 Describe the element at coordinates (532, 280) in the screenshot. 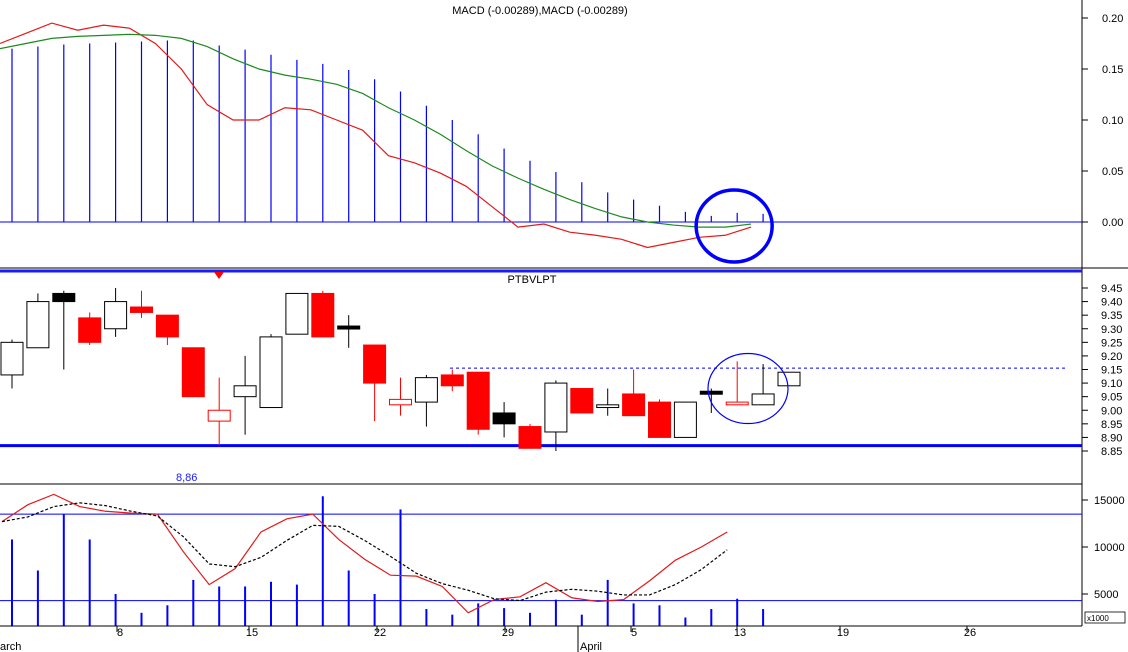

I see `price-title: PTBVLPT` at that location.